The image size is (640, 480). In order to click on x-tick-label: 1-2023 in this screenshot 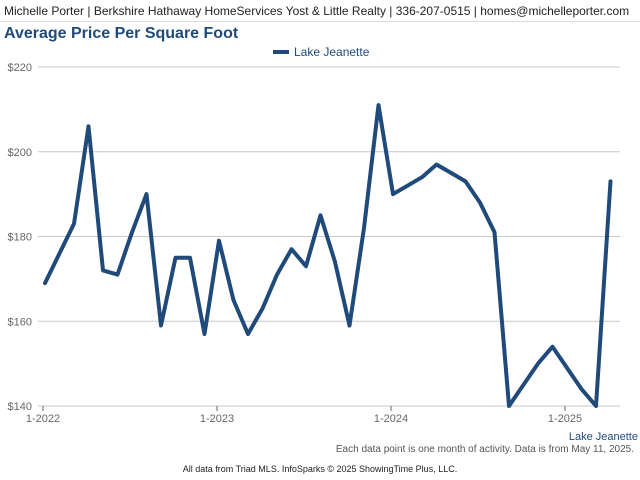, I will do `click(217, 419)`.